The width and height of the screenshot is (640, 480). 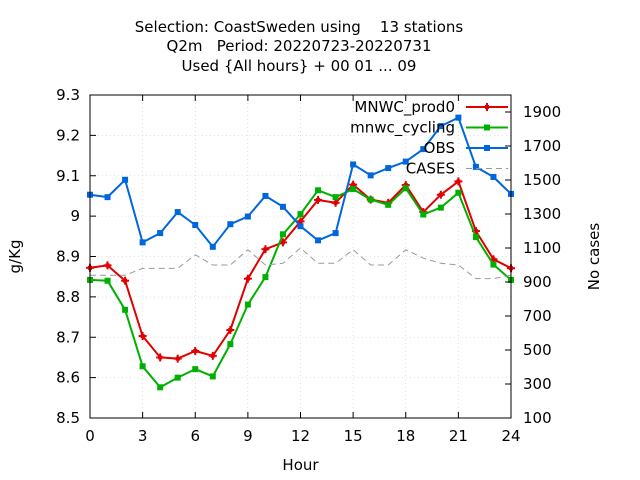 I want to click on y2-axis-label: No cases, so click(x=594, y=257).